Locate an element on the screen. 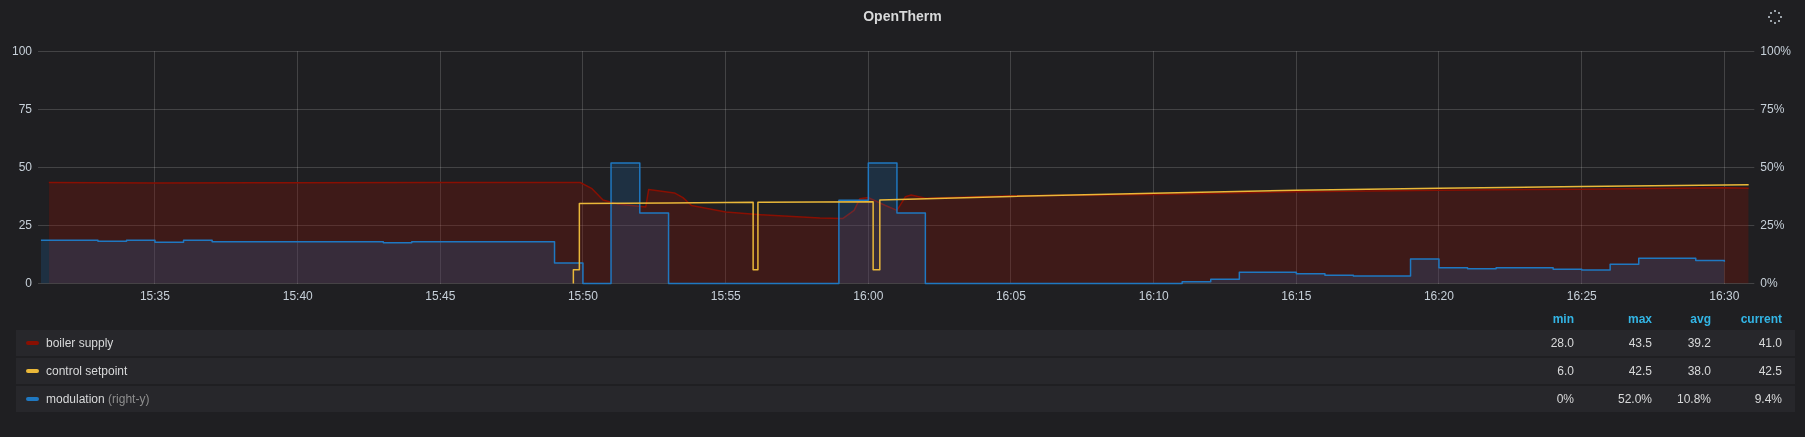 This screenshot has height=437, width=1805. y2-tick-label: 50% is located at coordinates (1772, 166).